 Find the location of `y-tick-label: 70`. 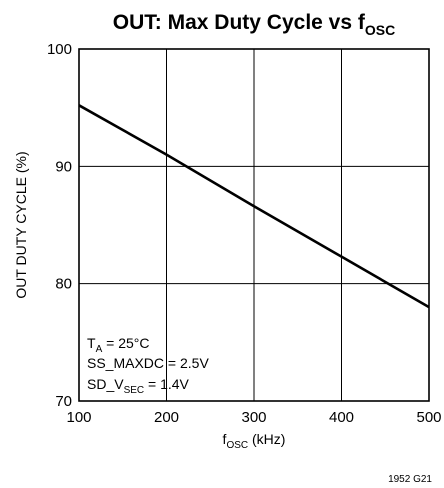

y-tick-label: 70 is located at coordinates (63, 401).